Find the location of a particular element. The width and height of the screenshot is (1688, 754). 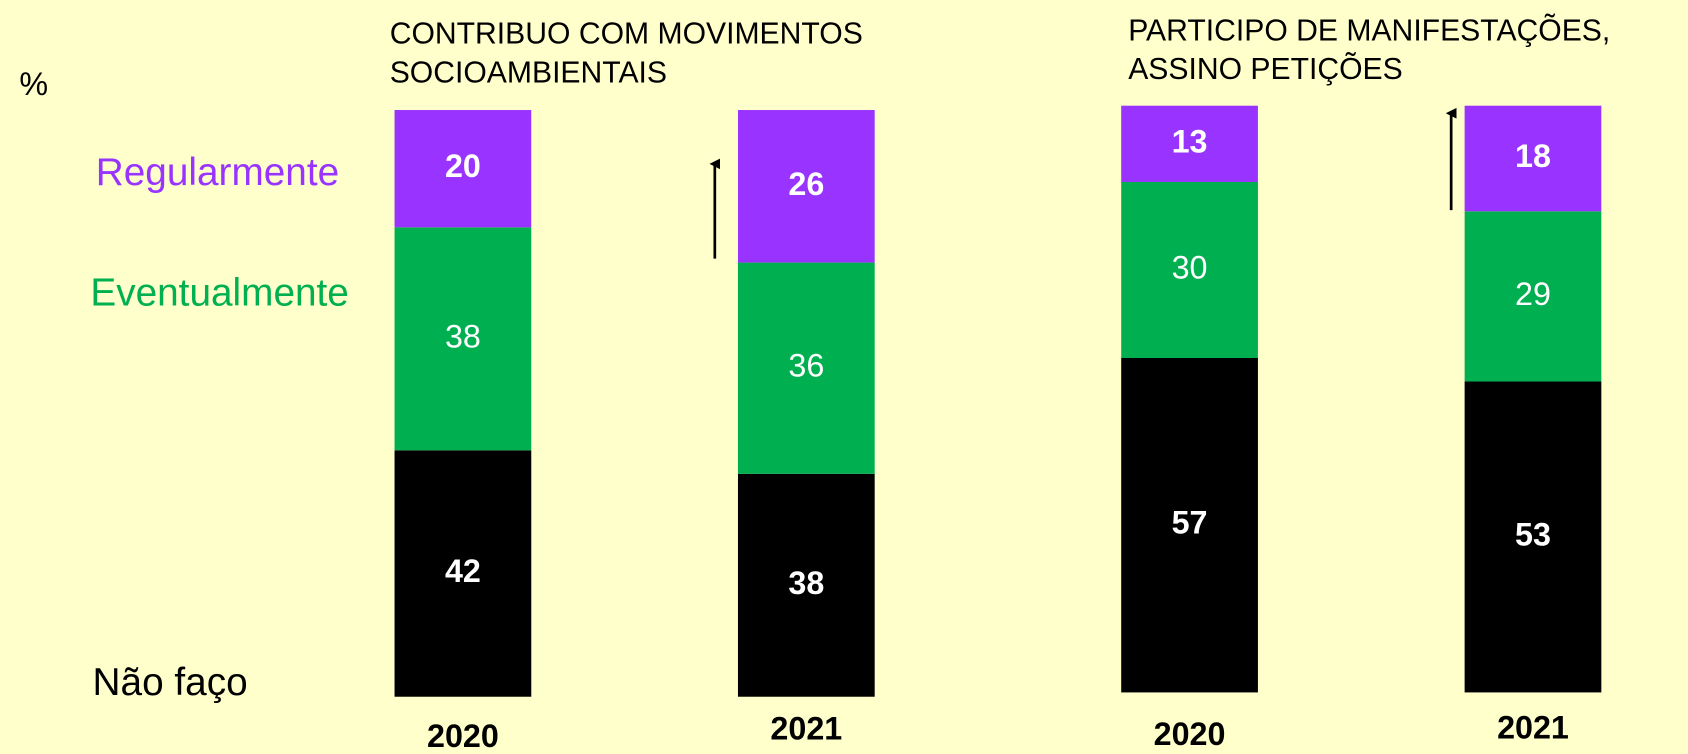

value-label: 42 is located at coordinates (463, 571).